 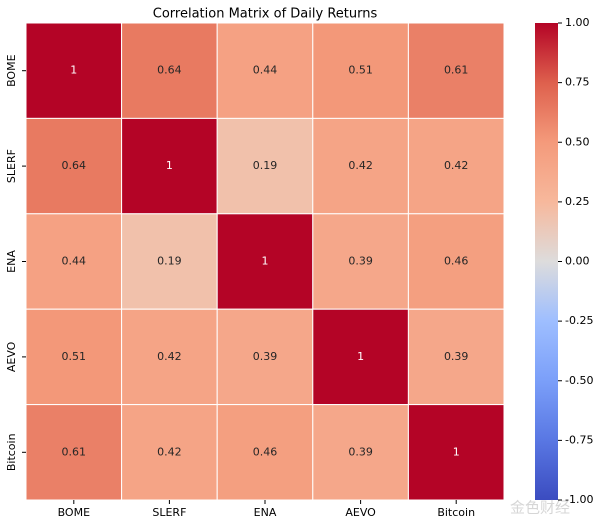 What do you see at coordinates (577, 82) in the screenshot?
I see `colorbar-tick-label: 0.75` at bounding box center [577, 82].